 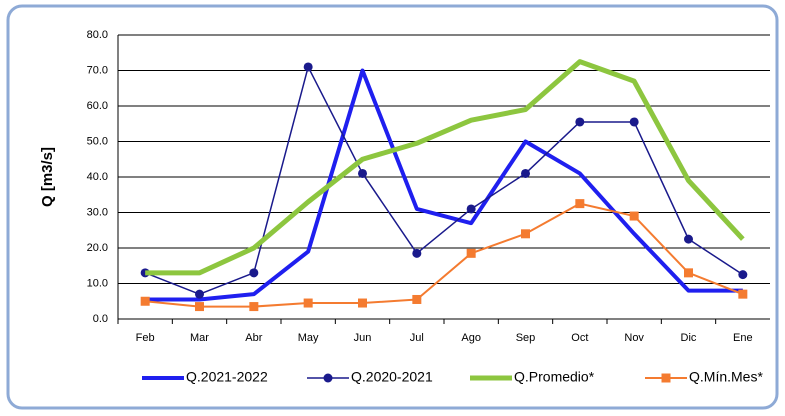 What do you see at coordinates (97, 70) in the screenshot?
I see `y-tick-label: 70.0` at bounding box center [97, 70].